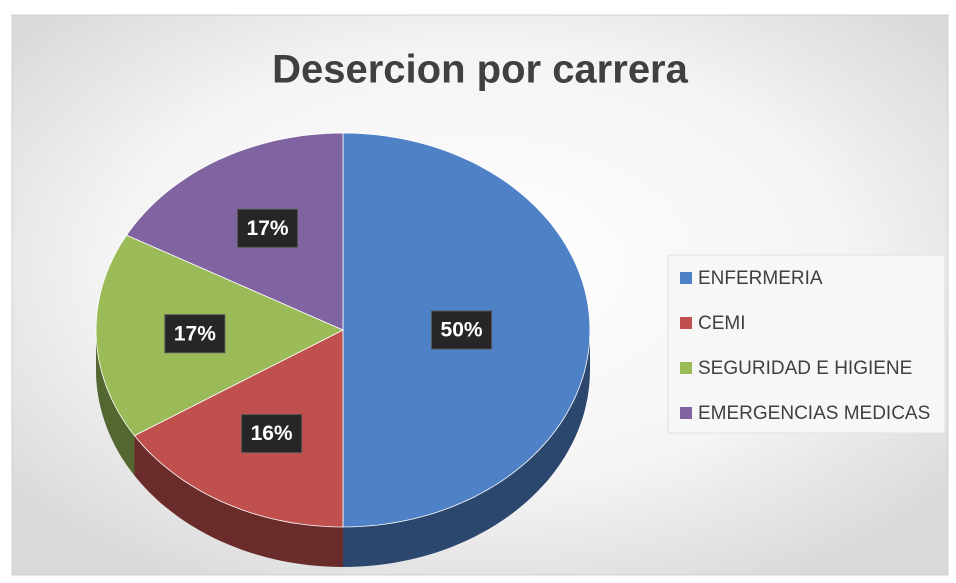 Image resolution: width=956 pixels, height=583 pixels. I want to click on data-label: 16%, so click(272, 433).